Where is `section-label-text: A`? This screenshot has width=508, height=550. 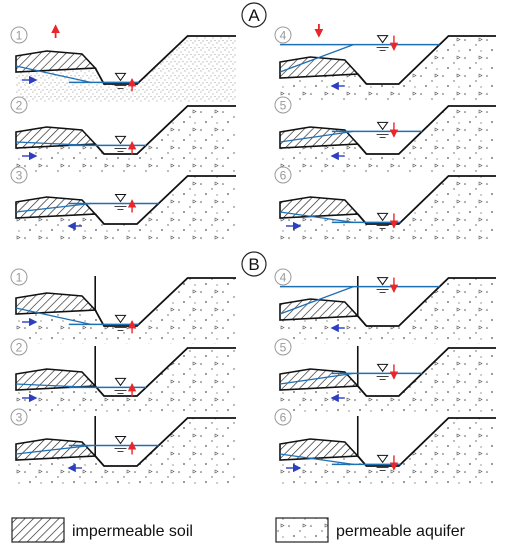 section-label-text: A is located at coordinates (254, 15).